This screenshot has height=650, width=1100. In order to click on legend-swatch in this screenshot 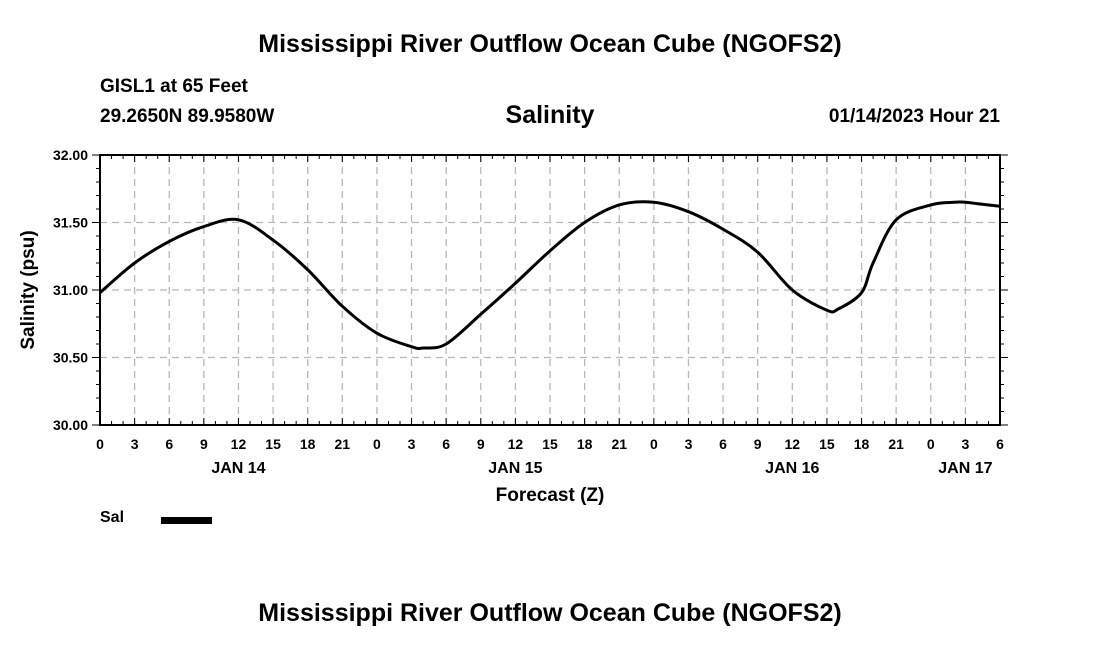, I will do `click(186, 520)`.